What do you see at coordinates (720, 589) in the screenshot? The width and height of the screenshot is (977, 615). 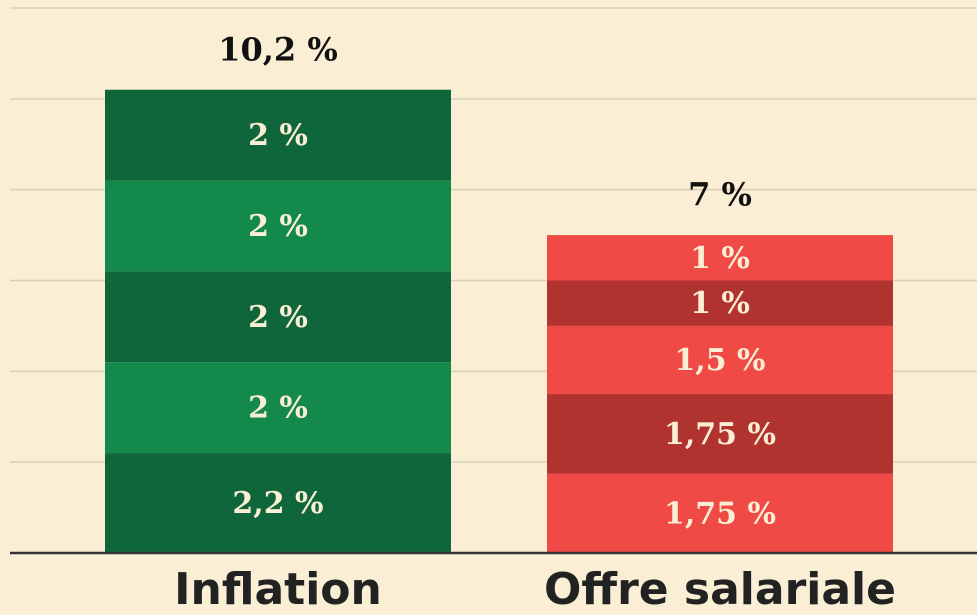 I see `x-tick-label: Offre salariale` at bounding box center [720, 589].